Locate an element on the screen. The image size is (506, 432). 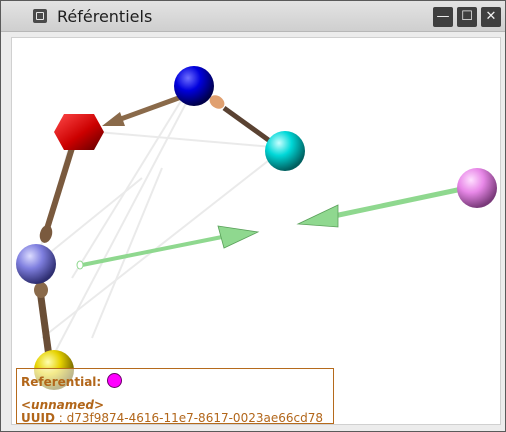
referential-periwinkle-sphere is located at coordinates (36, 264).